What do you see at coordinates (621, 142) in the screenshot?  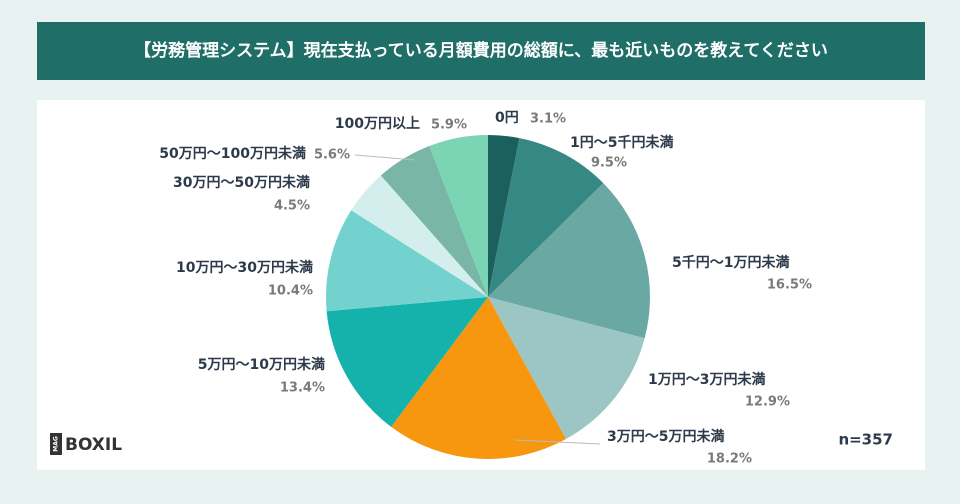 I see `slice-label: 1円～5千円未満` at bounding box center [621, 142].